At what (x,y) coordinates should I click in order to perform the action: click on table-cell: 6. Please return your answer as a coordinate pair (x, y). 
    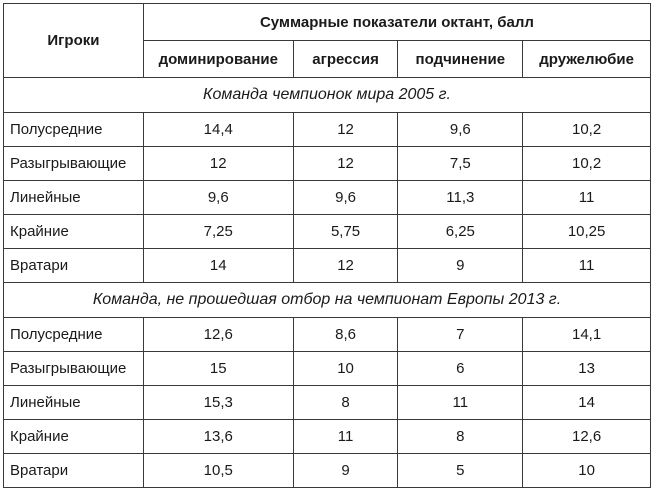
    Looking at the image, I should click on (460, 368).